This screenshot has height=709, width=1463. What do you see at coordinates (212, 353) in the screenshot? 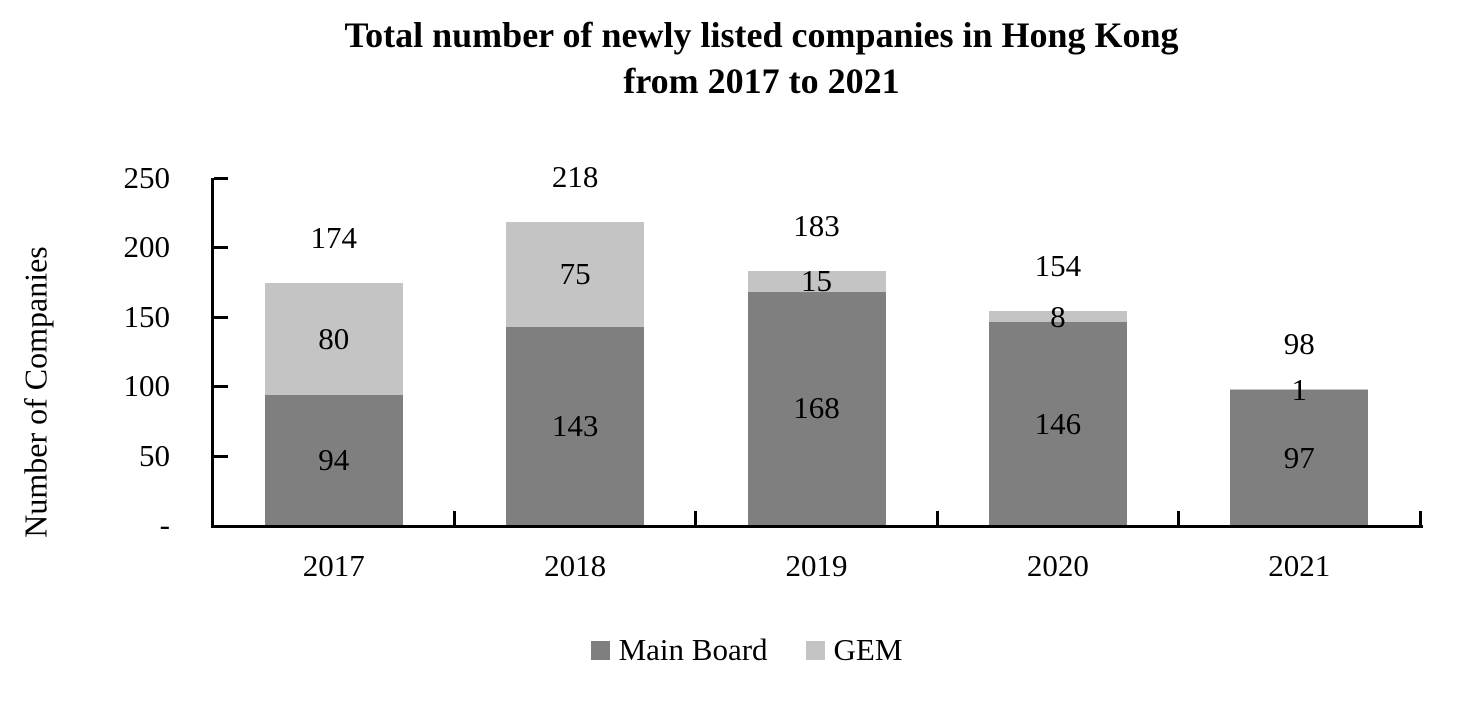
I see `y-axis-line` at bounding box center [212, 353].